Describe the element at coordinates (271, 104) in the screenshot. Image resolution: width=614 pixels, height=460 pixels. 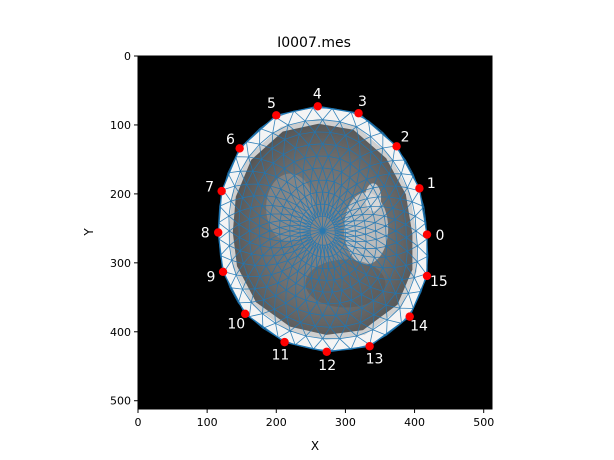
I see `landmark-label-5: 5` at that location.